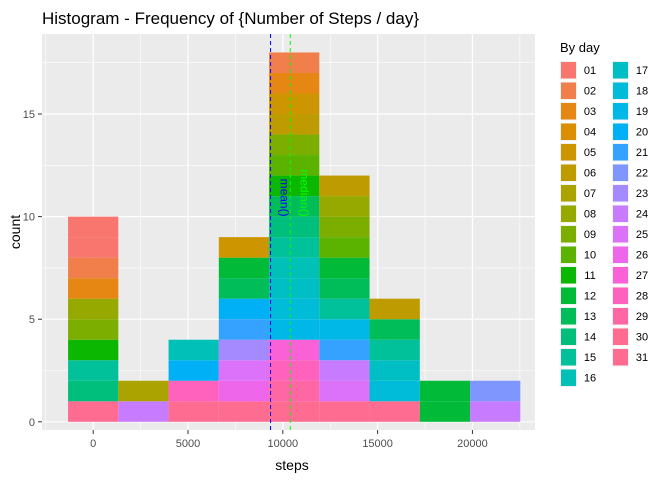  What do you see at coordinates (15, 232) in the screenshot?
I see `y-axis-title: count` at bounding box center [15, 232].